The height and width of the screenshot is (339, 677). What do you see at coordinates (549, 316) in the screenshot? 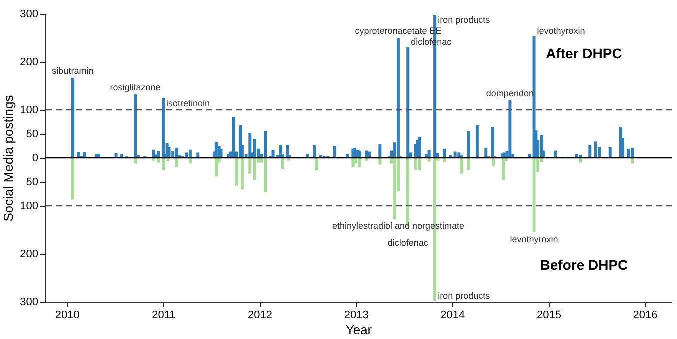
I see `x-tick-label: 2015` at bounding box center [549, 316].